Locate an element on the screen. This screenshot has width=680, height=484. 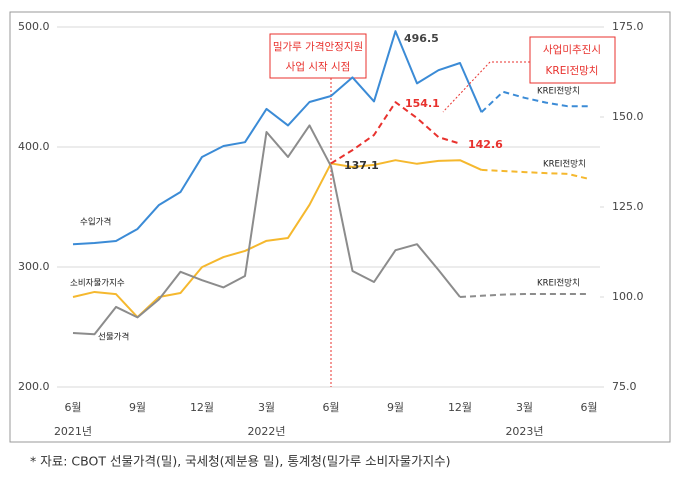
y2-tick-label: 125.0 is located at coordinates (628, 206).